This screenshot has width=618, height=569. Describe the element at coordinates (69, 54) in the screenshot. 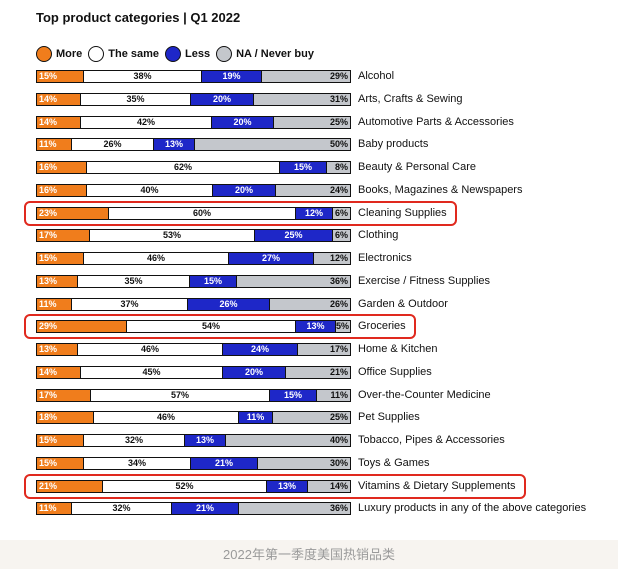

I see `legend-label-more: More` at that location.